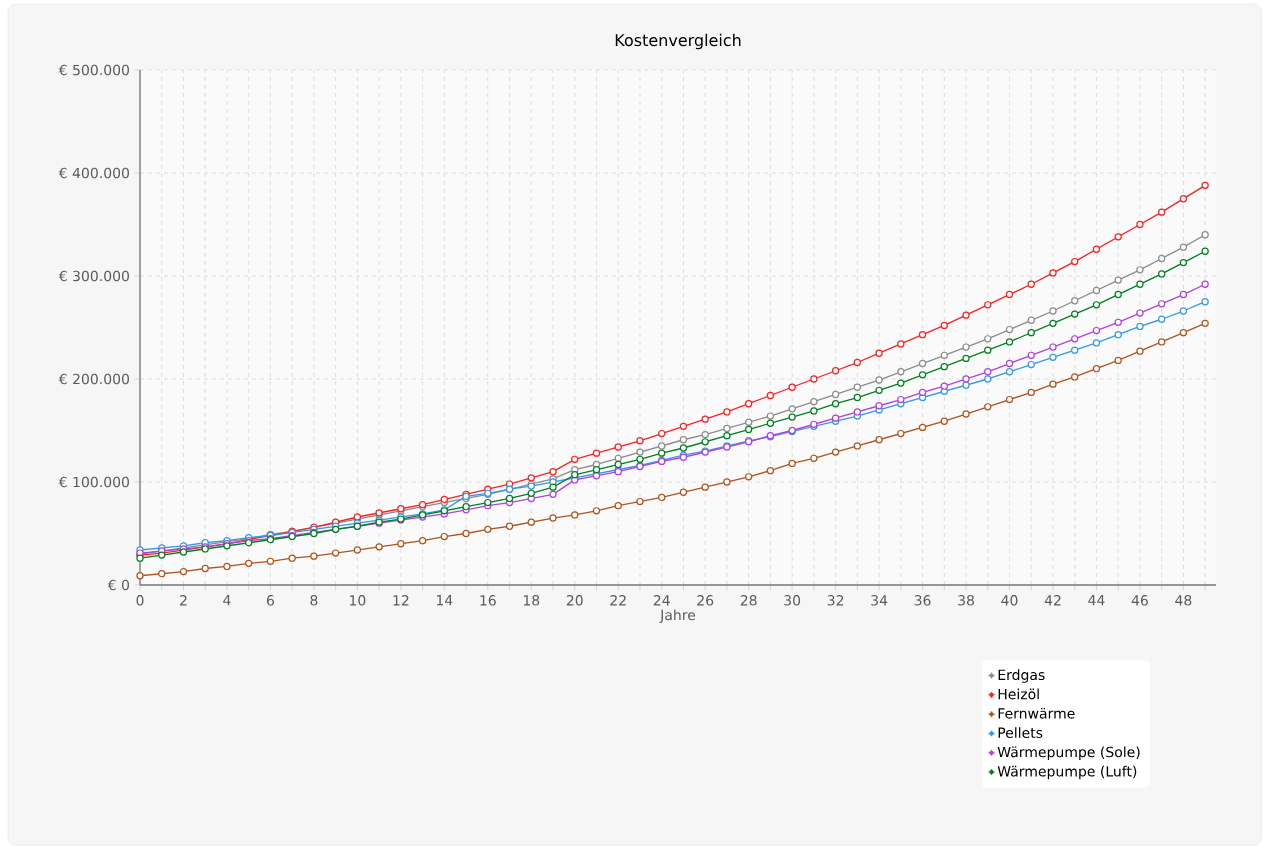  I want to click on y-tick-label: € 0, so click(118, 585).